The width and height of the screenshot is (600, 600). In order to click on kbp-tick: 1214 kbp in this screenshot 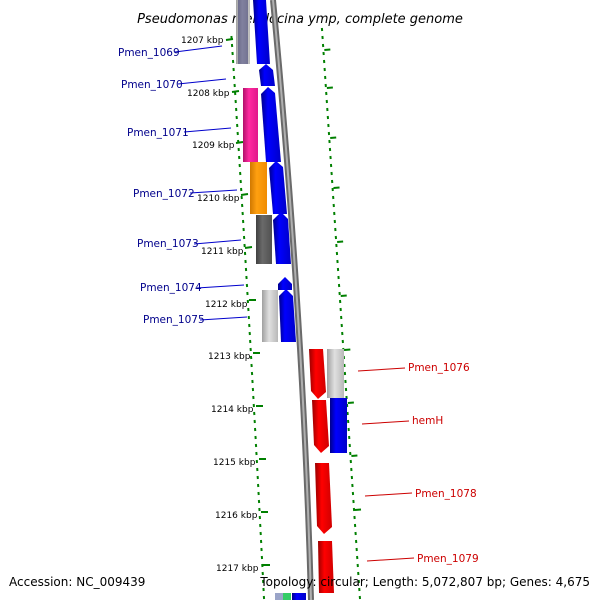, I will do `click(237, 410)`.